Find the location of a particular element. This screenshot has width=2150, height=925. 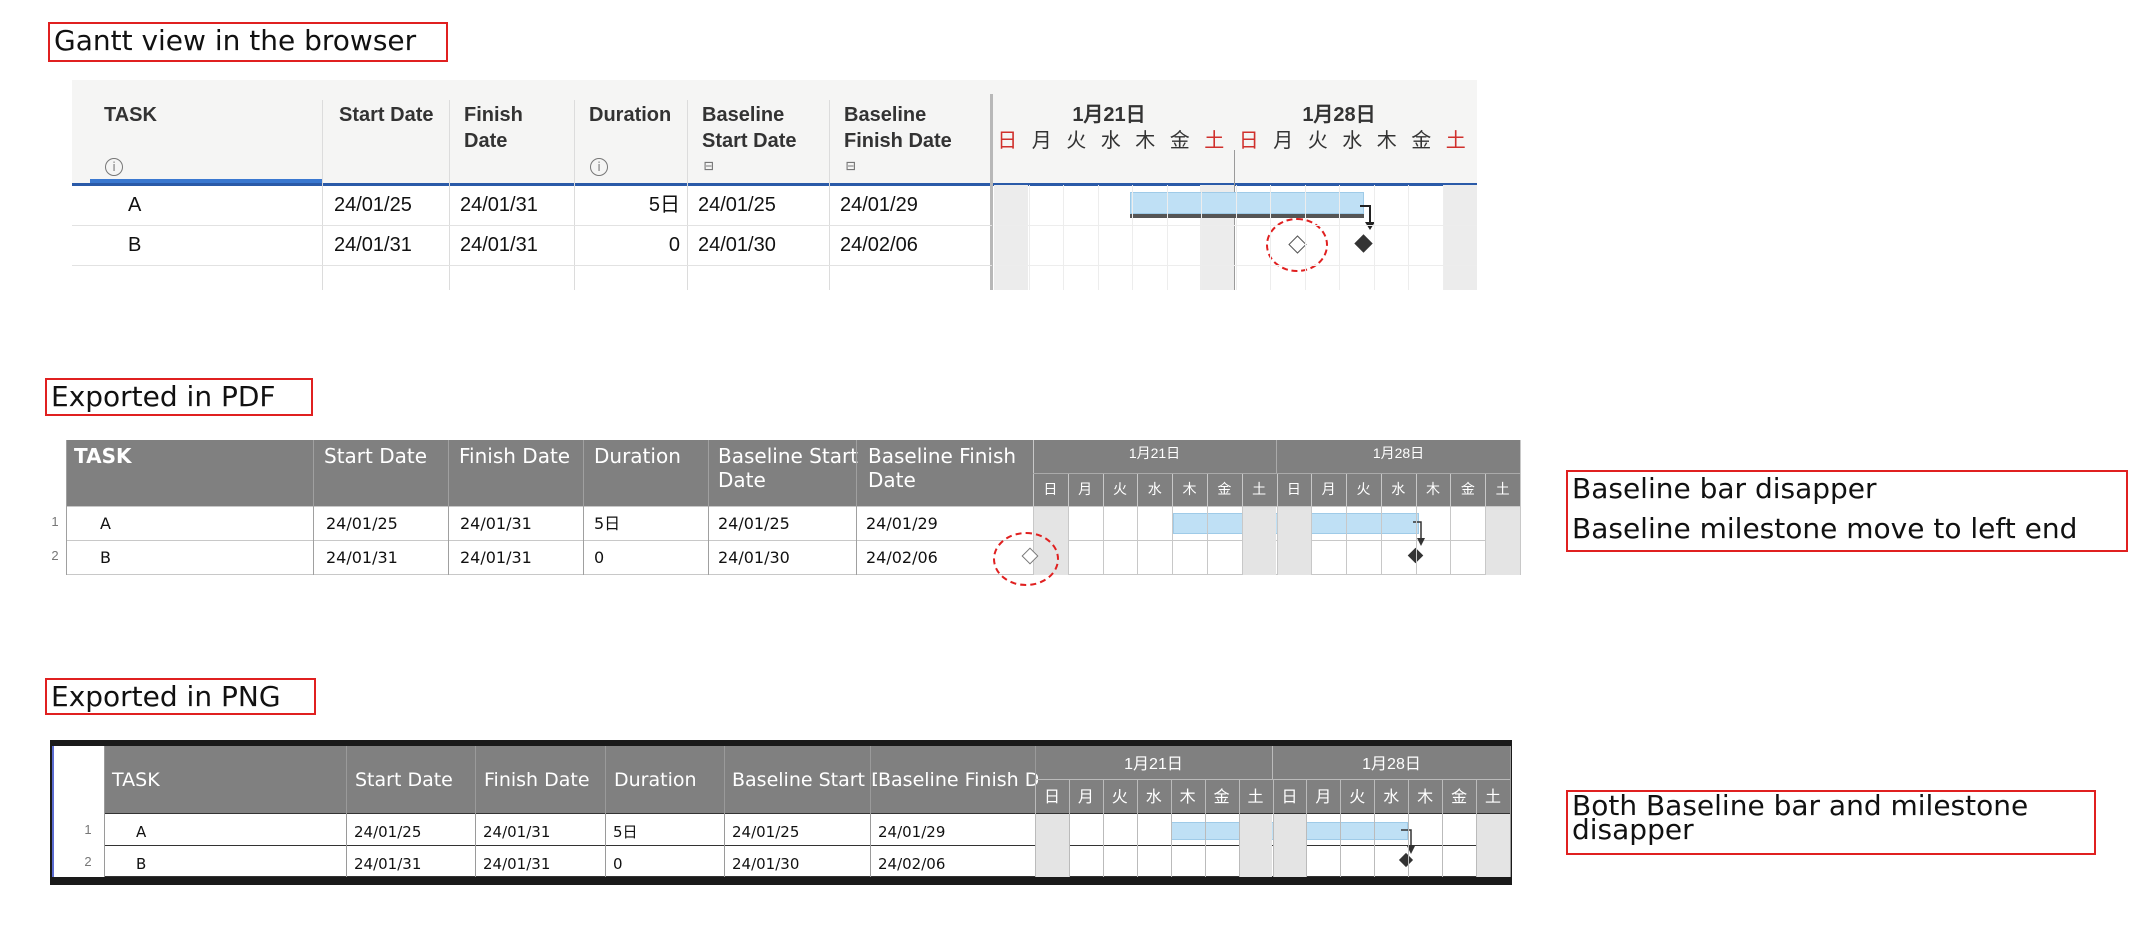

highlight-circle is located at coordinates (1297, 245).